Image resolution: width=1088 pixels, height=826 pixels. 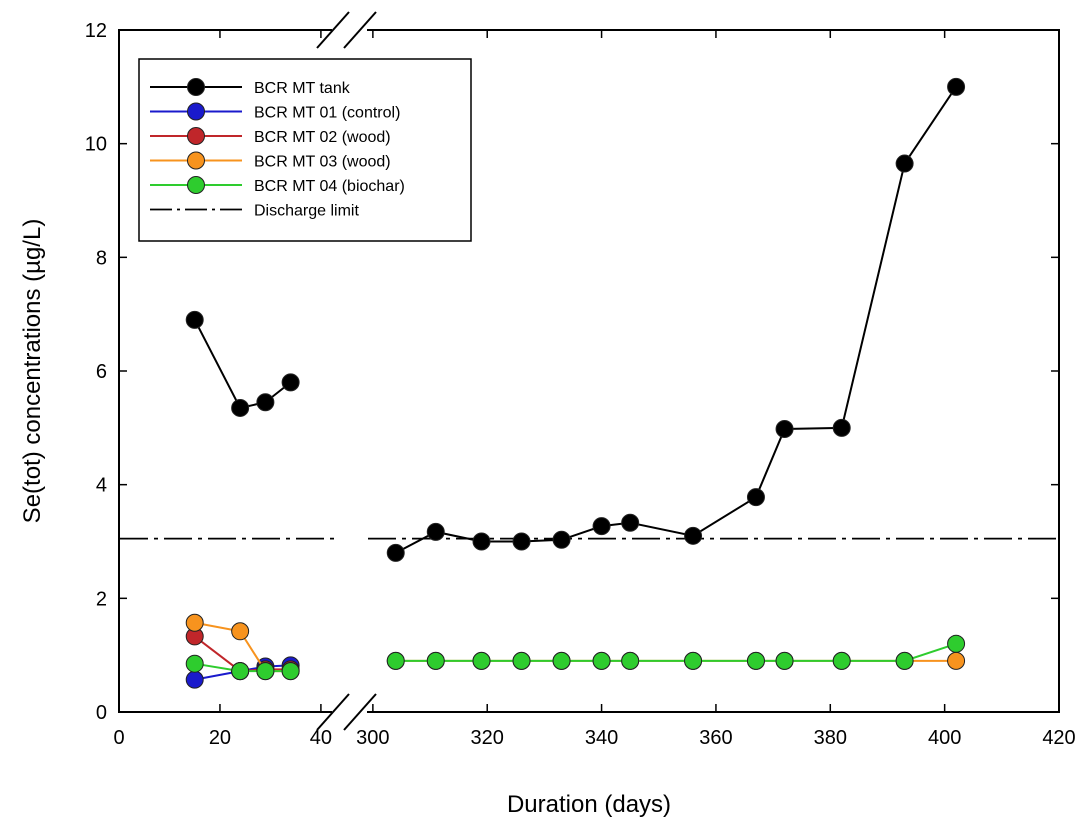 What do you see at coordinates (321, 738) in the screenshot?
I see `x-tick-label: 40` at bounding box center [321, 738].